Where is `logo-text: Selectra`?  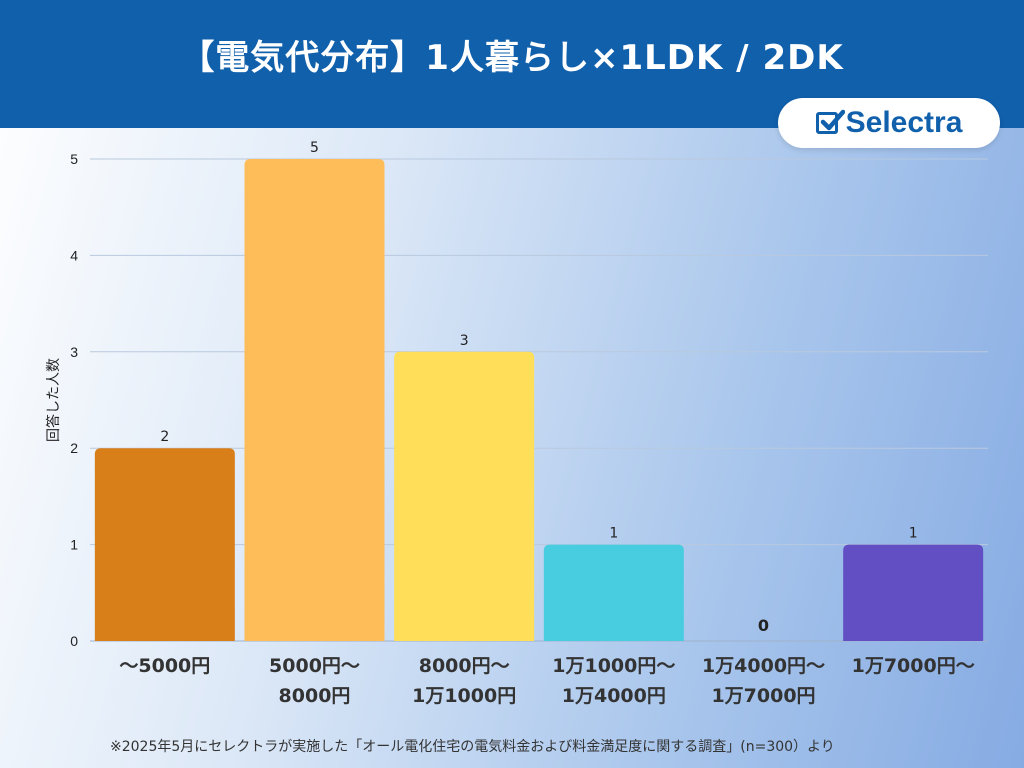 logo-text: Selectra is located at coordinates (904, 122).